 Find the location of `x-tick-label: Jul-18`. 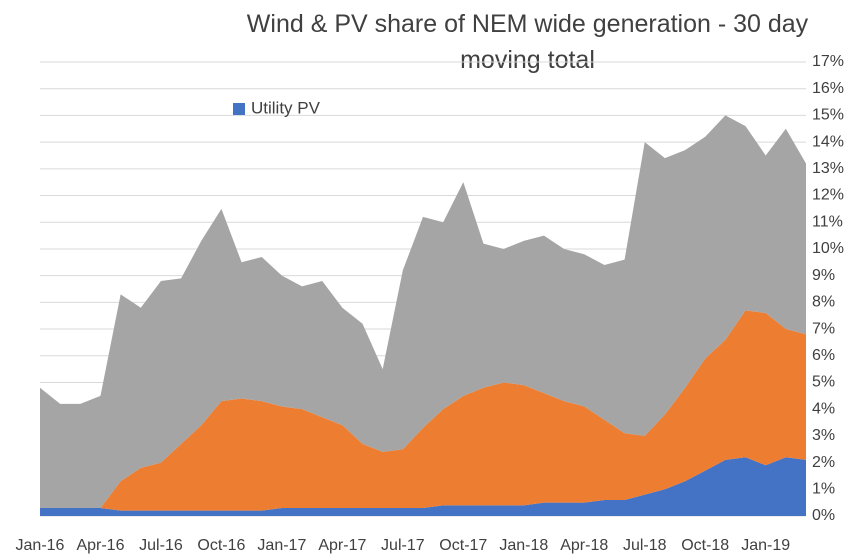

x-tick-label: Jul-18 is located at coordinates (645, 545).